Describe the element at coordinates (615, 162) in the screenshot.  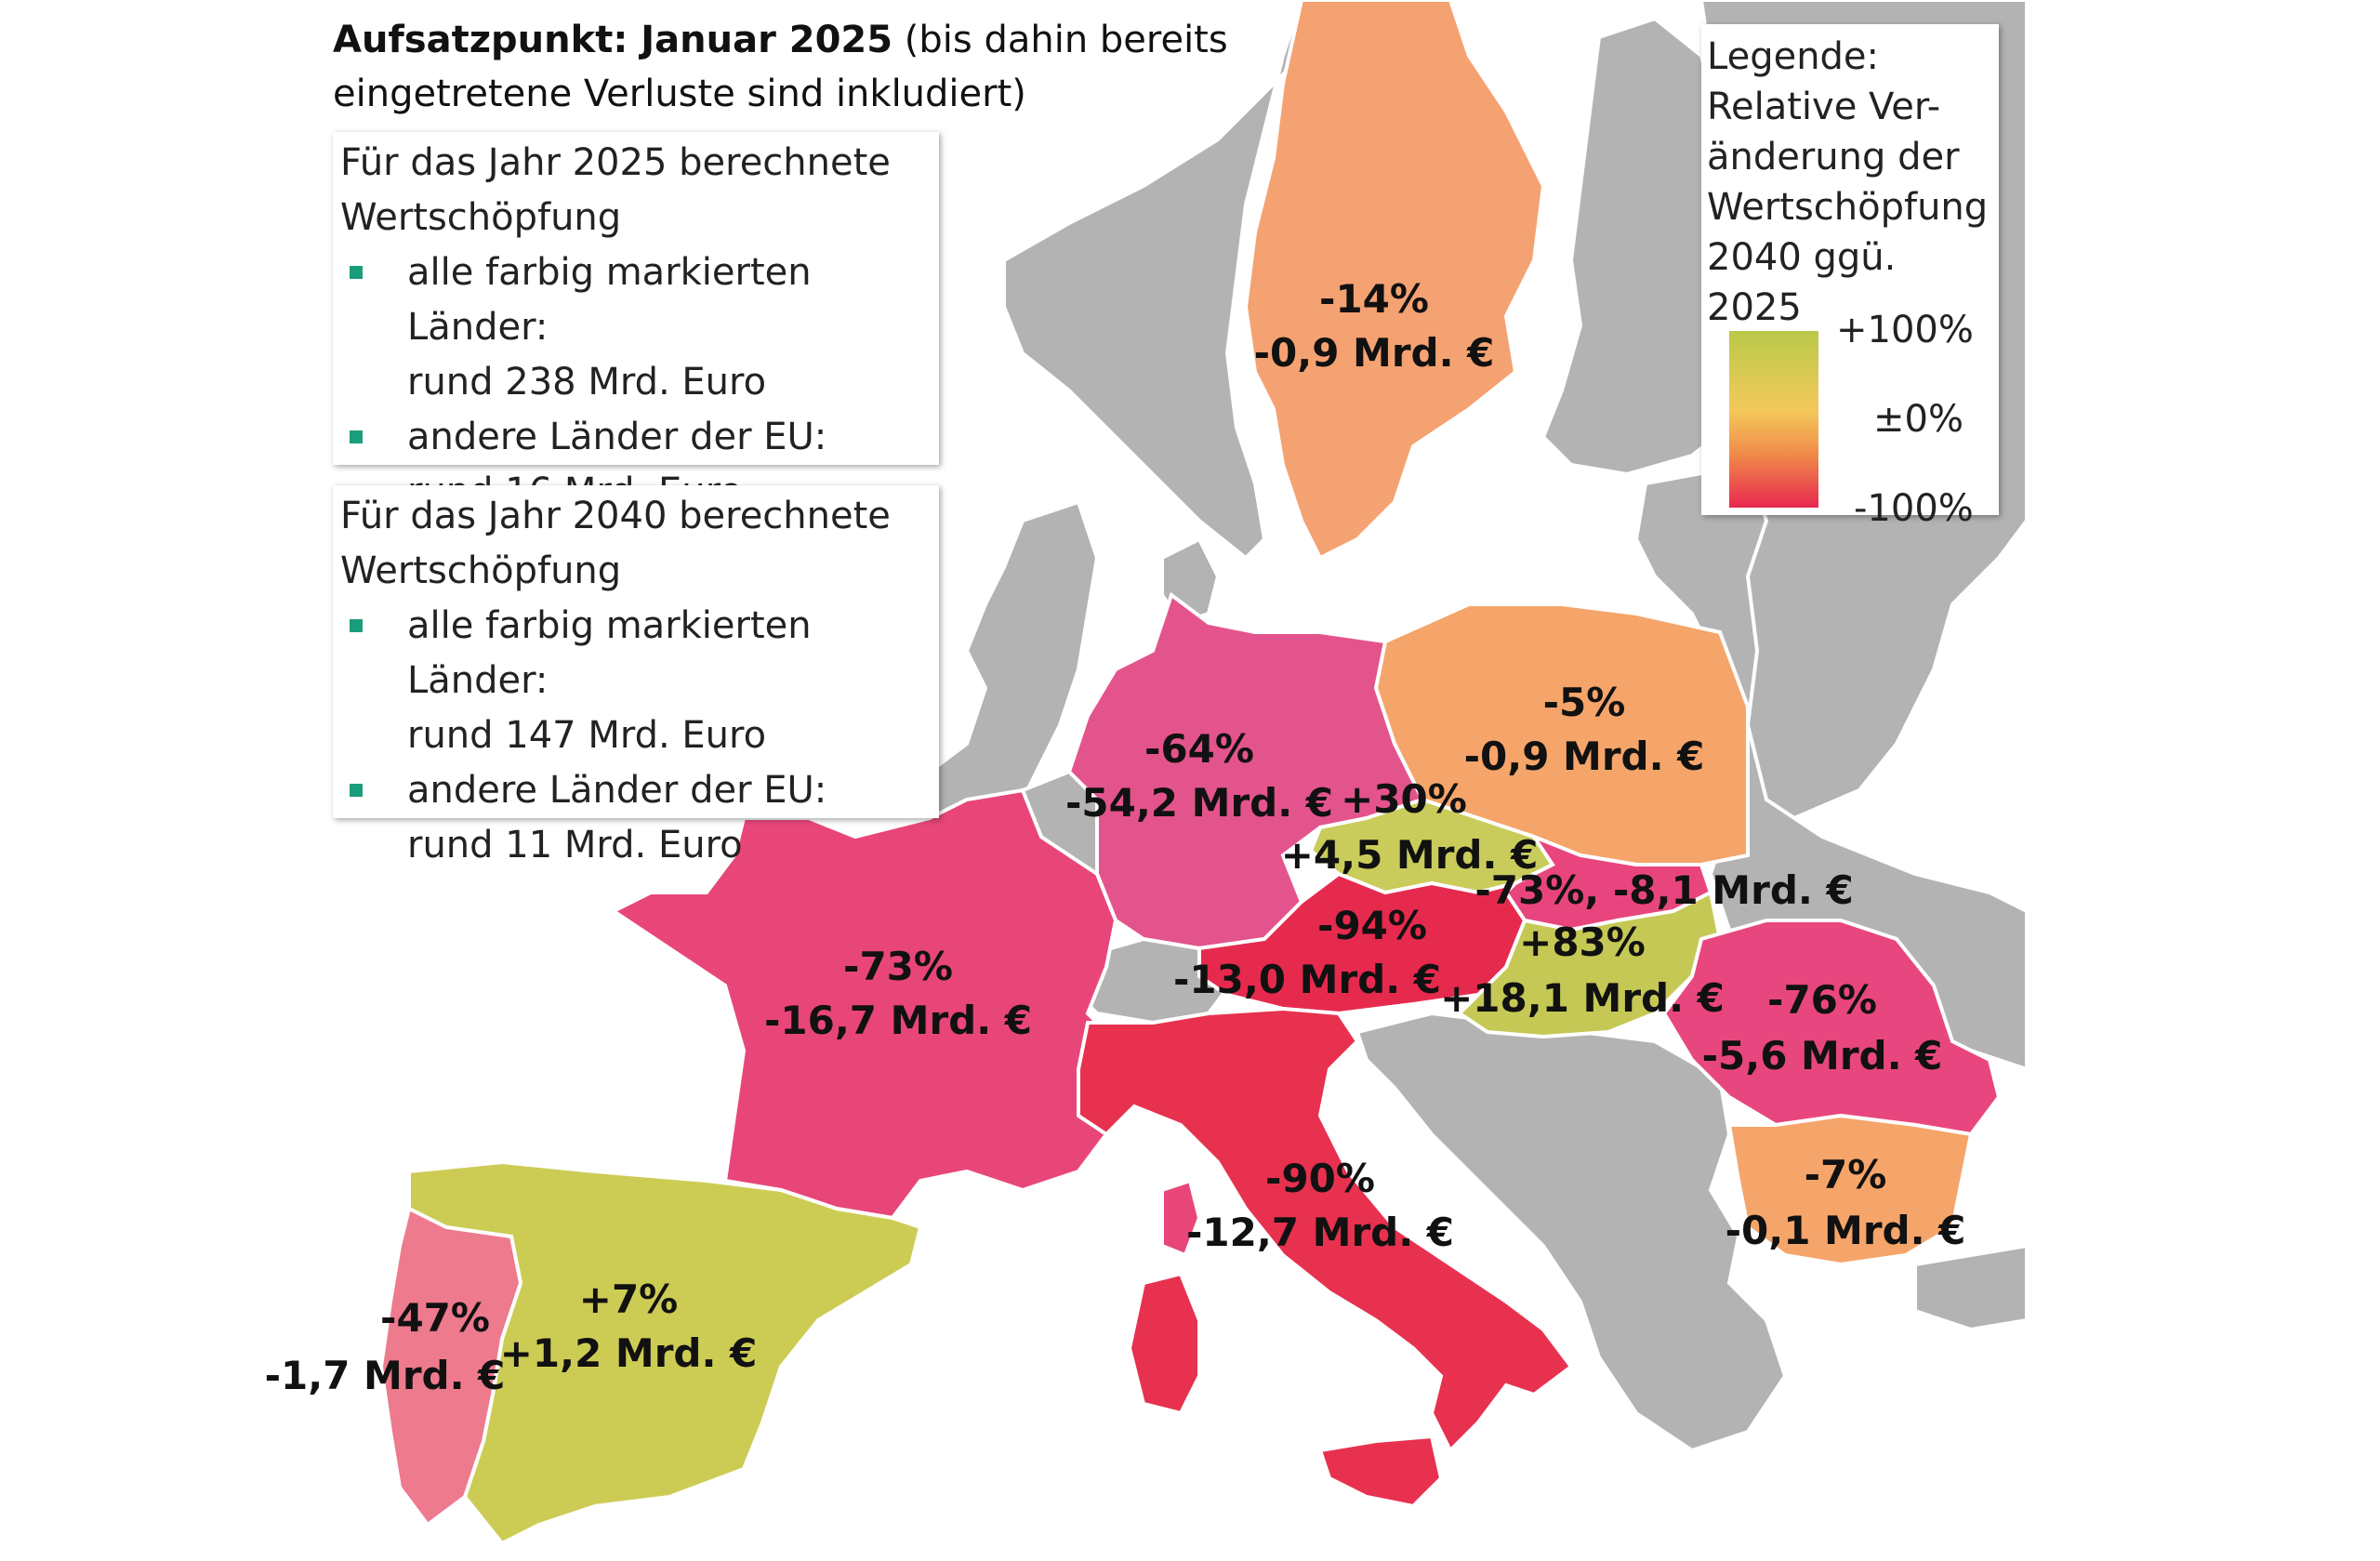
I see `box-2025-heading-1: Für das Jahr 2025 berechnete` at that location.